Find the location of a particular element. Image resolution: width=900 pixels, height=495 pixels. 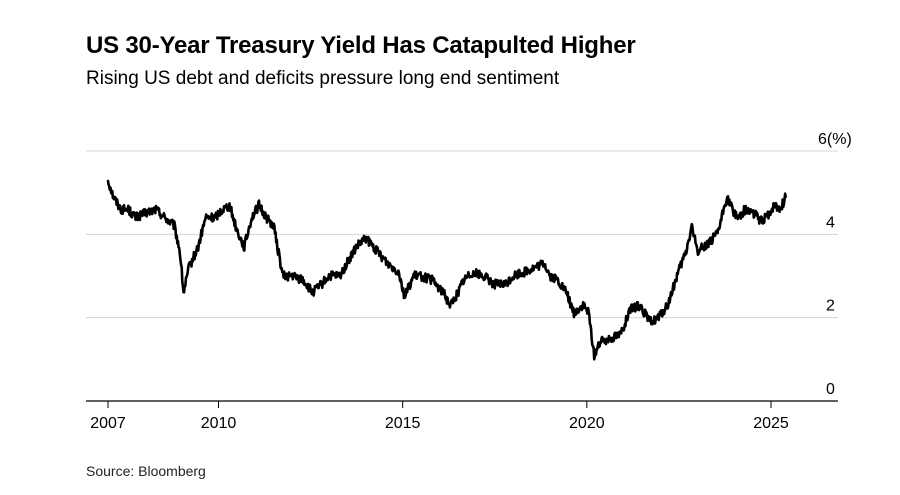

x-tick-label: 2015 is located at coordinates (403, 423).